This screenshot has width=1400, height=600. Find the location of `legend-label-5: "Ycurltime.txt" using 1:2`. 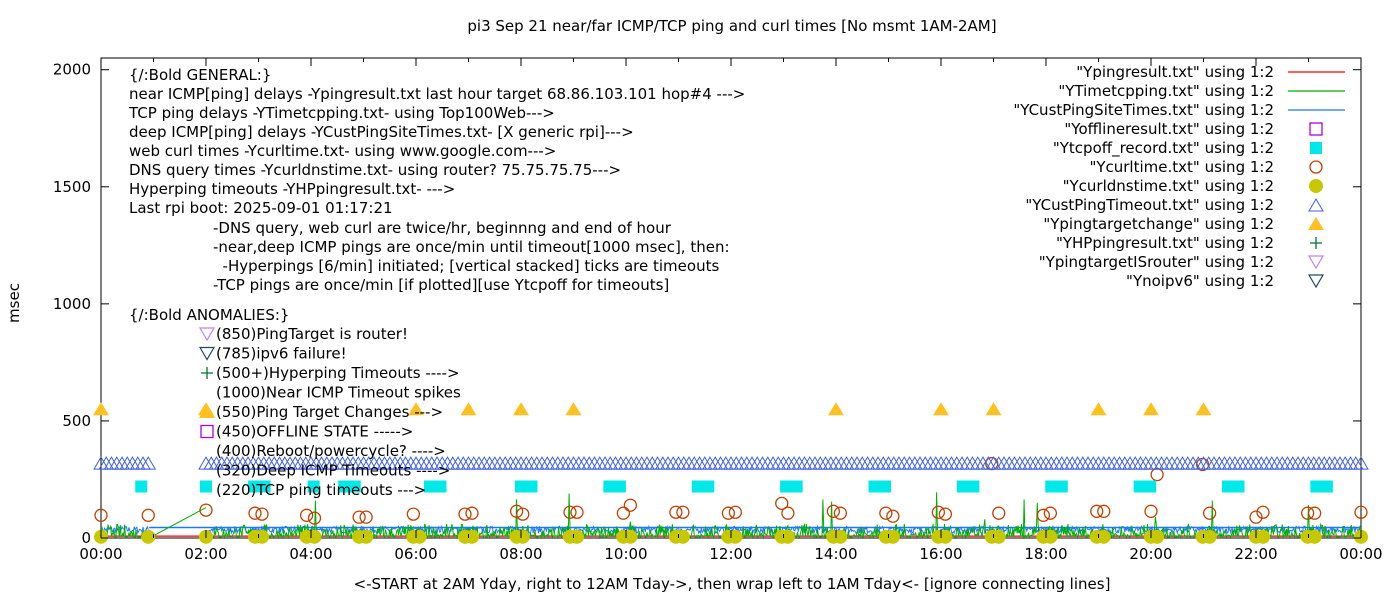

legend-label-5: "Ycurltime.txt" using 1:2 is located at coordinates (1181, 167).